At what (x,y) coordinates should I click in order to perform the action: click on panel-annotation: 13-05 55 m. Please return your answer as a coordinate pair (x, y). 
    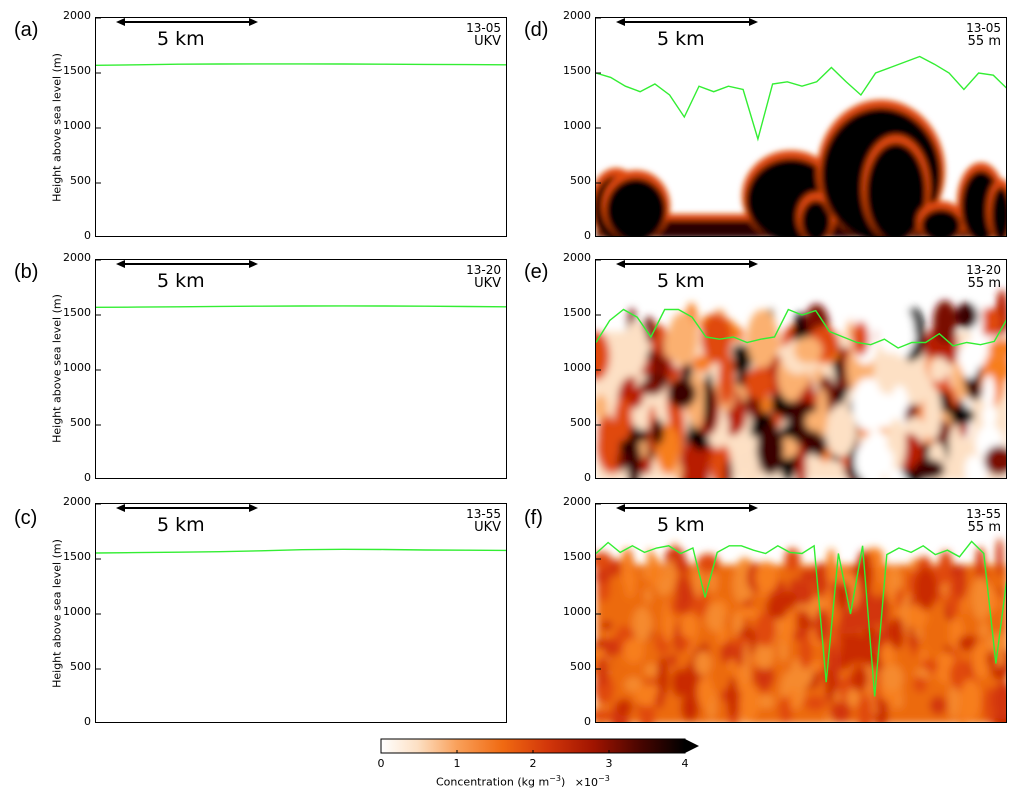
    Looking at the image, I should click on (983, 35).